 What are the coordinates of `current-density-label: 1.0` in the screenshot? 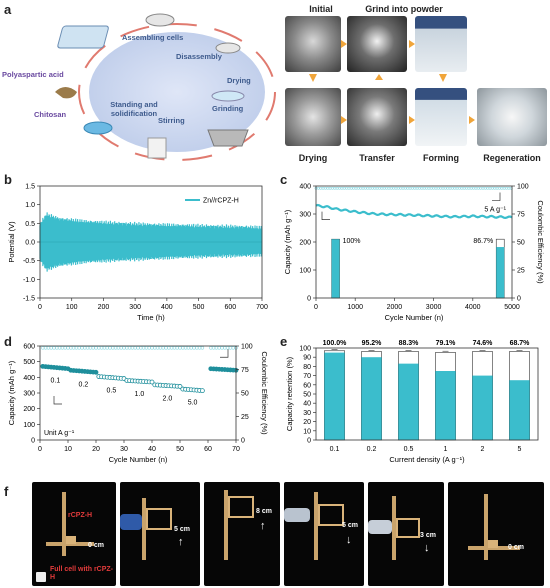 It's located at (140, 394).